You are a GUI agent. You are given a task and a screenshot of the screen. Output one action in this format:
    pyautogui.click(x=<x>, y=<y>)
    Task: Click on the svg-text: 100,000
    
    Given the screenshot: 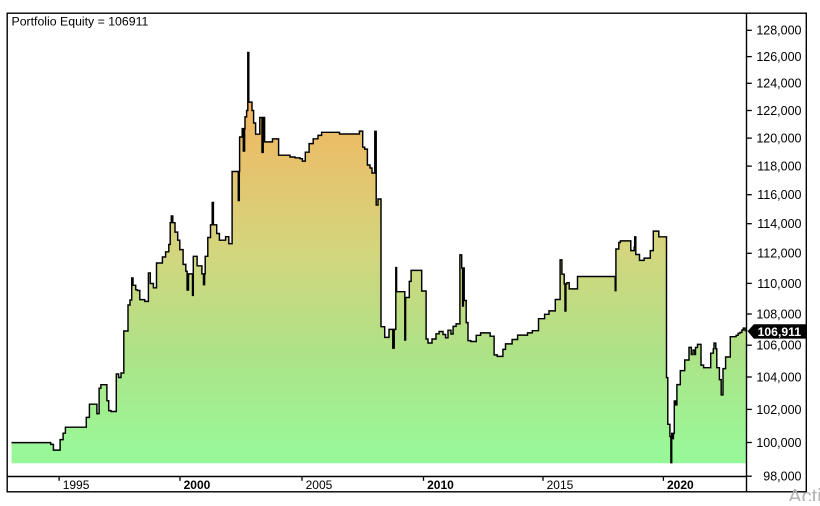 What is the action you would take?
    pyautogui.click(x=778, y=443)
    